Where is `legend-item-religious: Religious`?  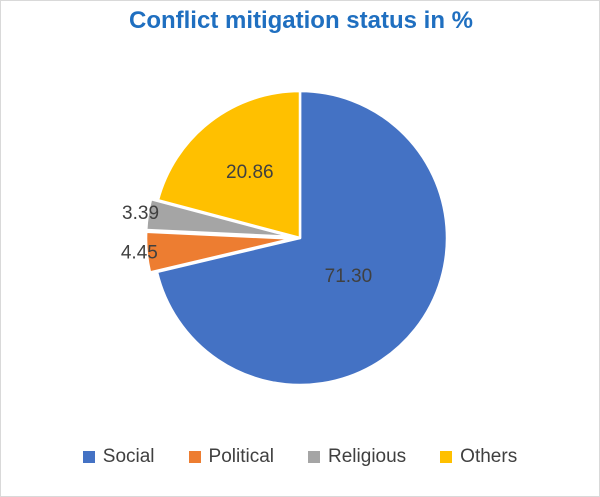
legend-item-religious: Religious is located at coordinates (357, 457).